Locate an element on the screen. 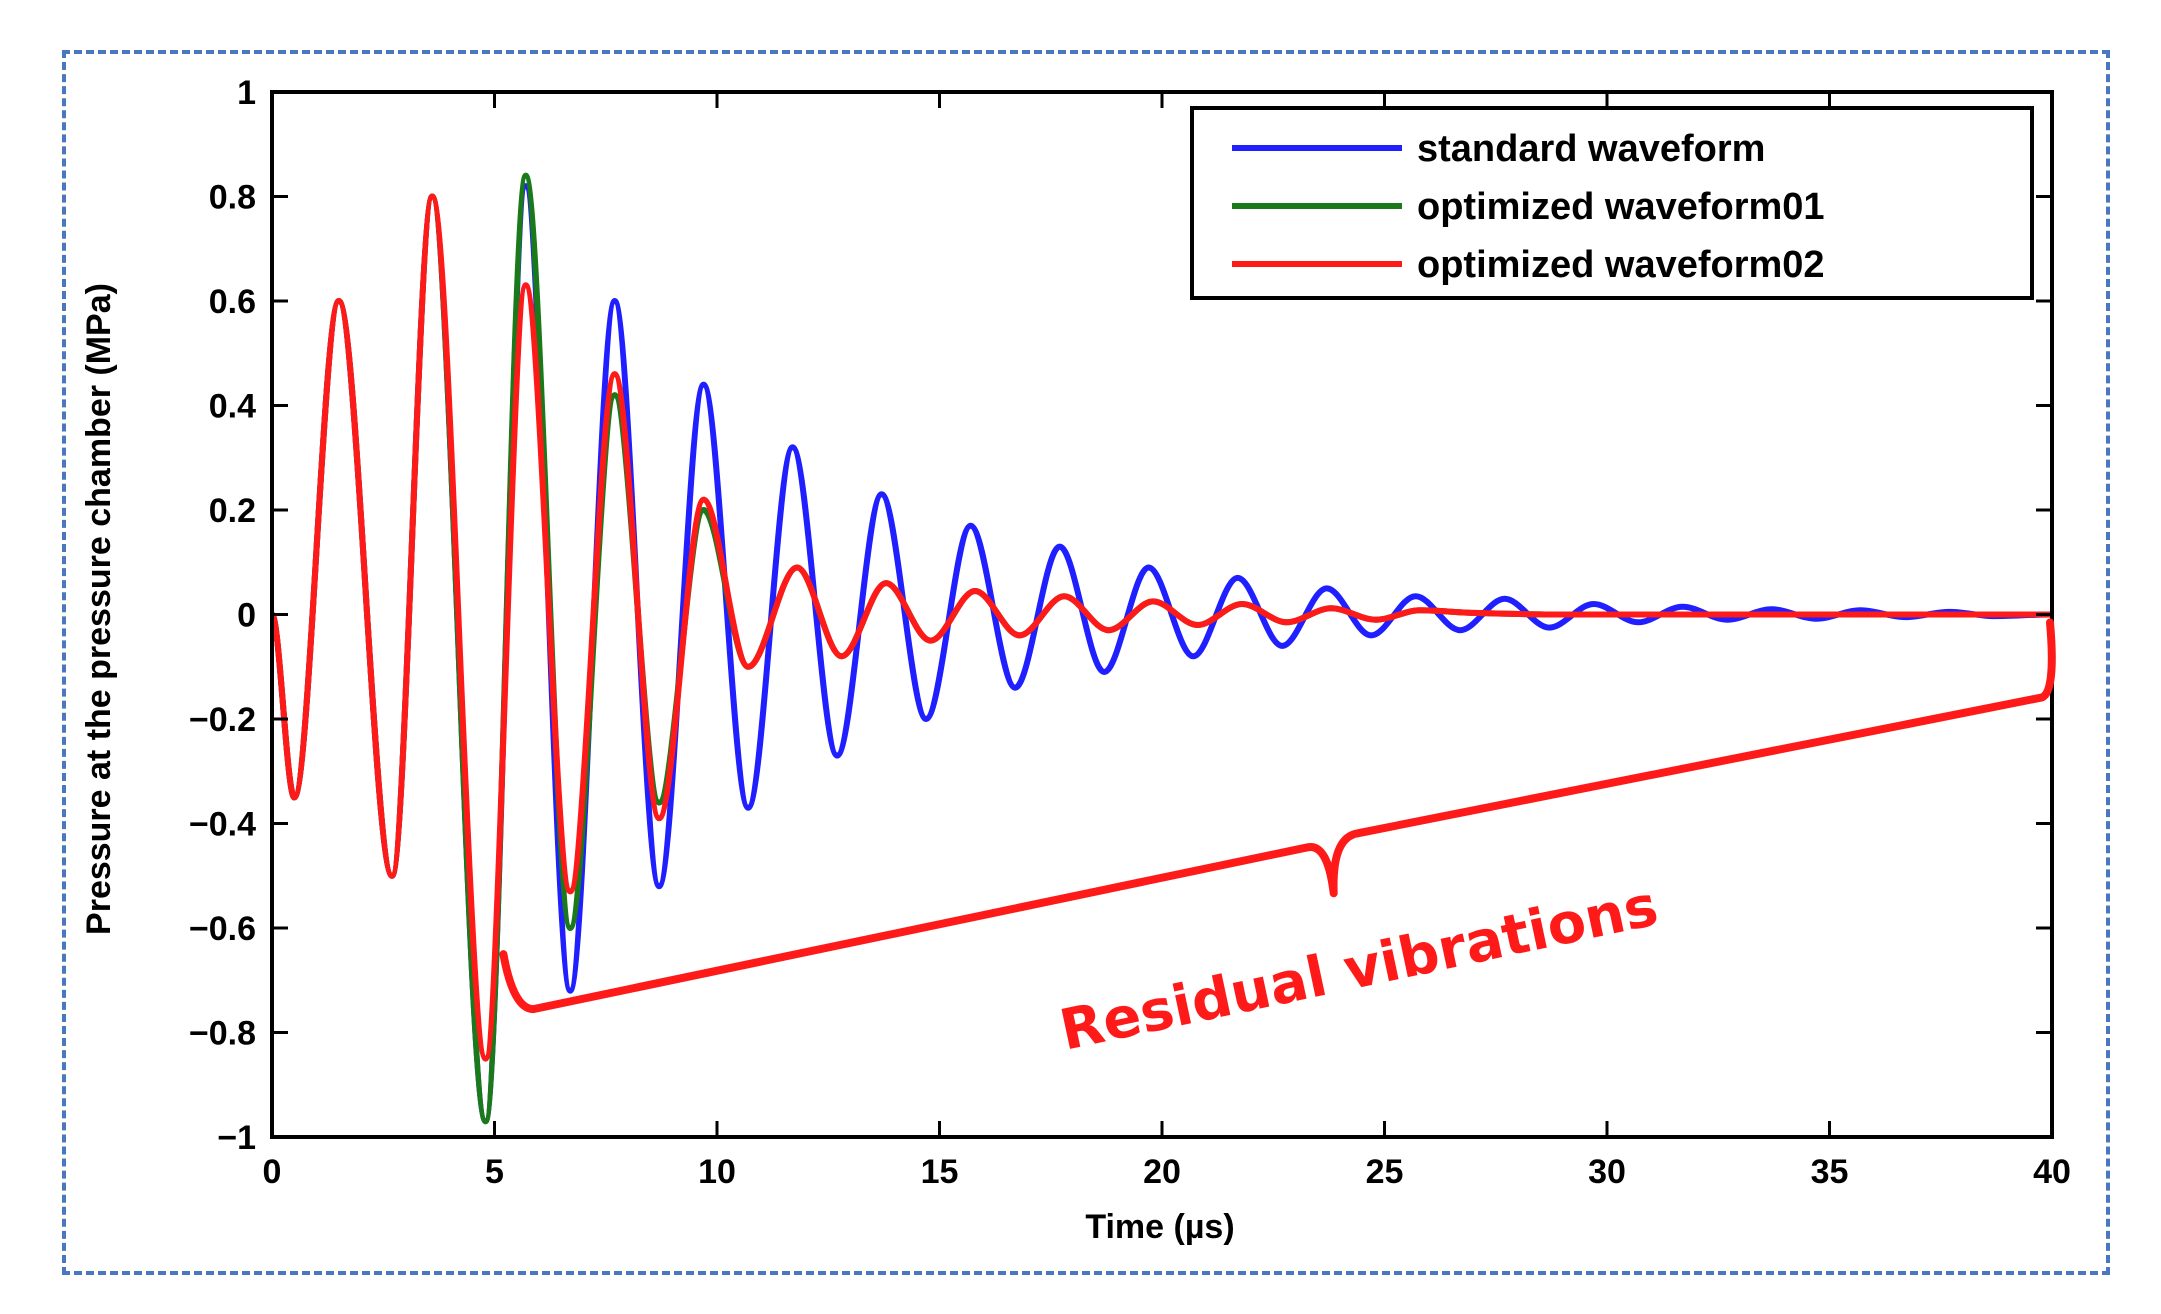 This screenshot has height=1314, width=2161. x-tick-label-20: 20 is located at coordinates (1162, 1172).